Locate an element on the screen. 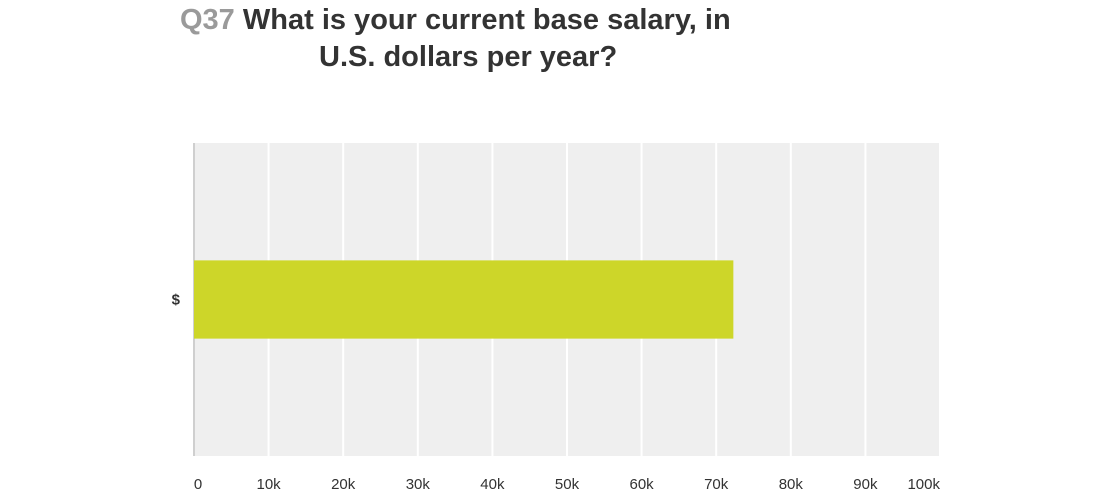 The width and height of the screenshot is (1100, 497). x-tick-label: 90k is located at coordinates (865, 484).